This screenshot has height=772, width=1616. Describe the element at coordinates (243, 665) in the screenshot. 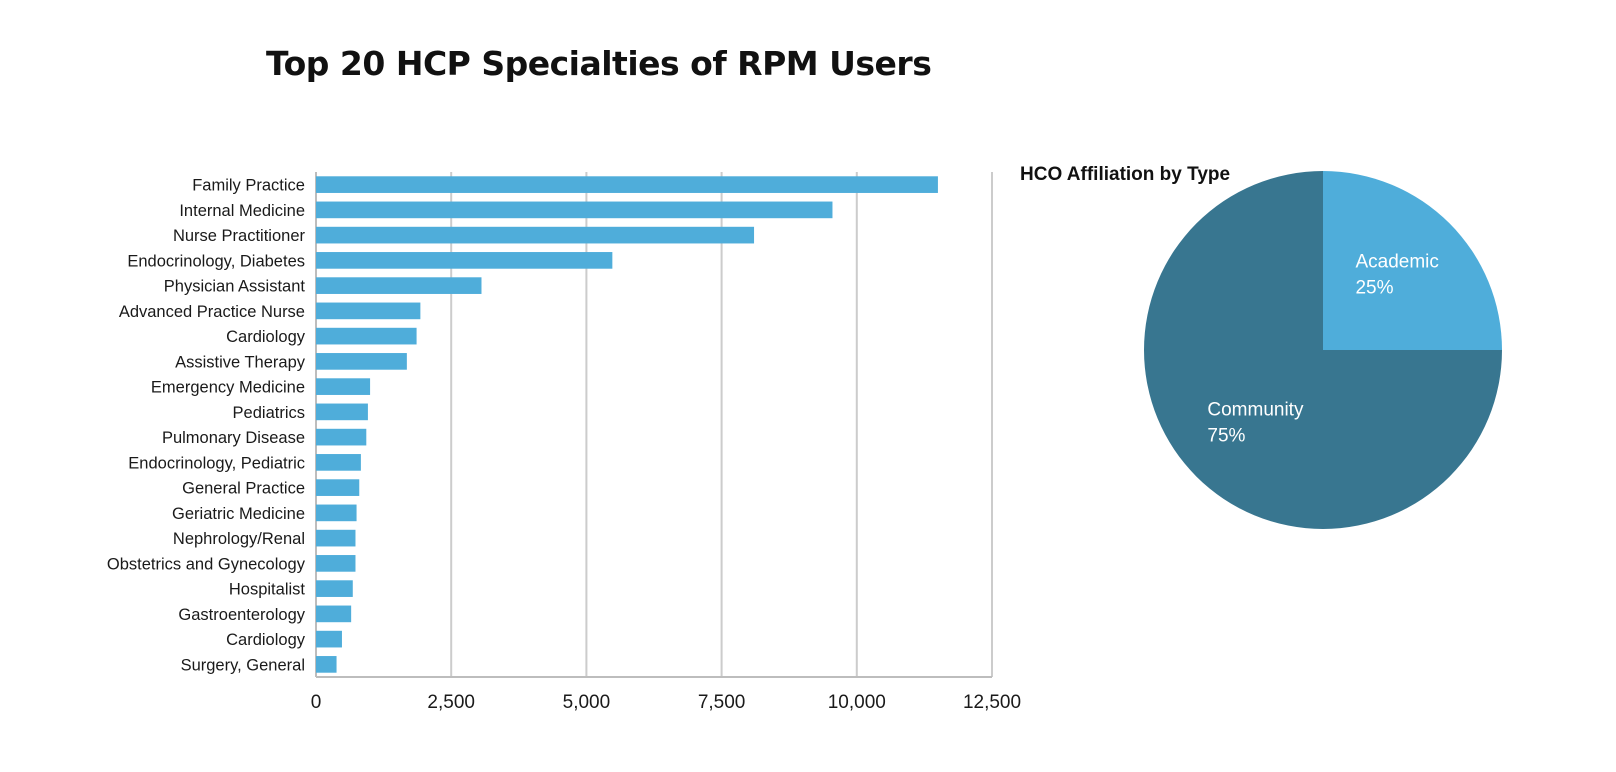

I see `category-label: Surgery, General` at that location.